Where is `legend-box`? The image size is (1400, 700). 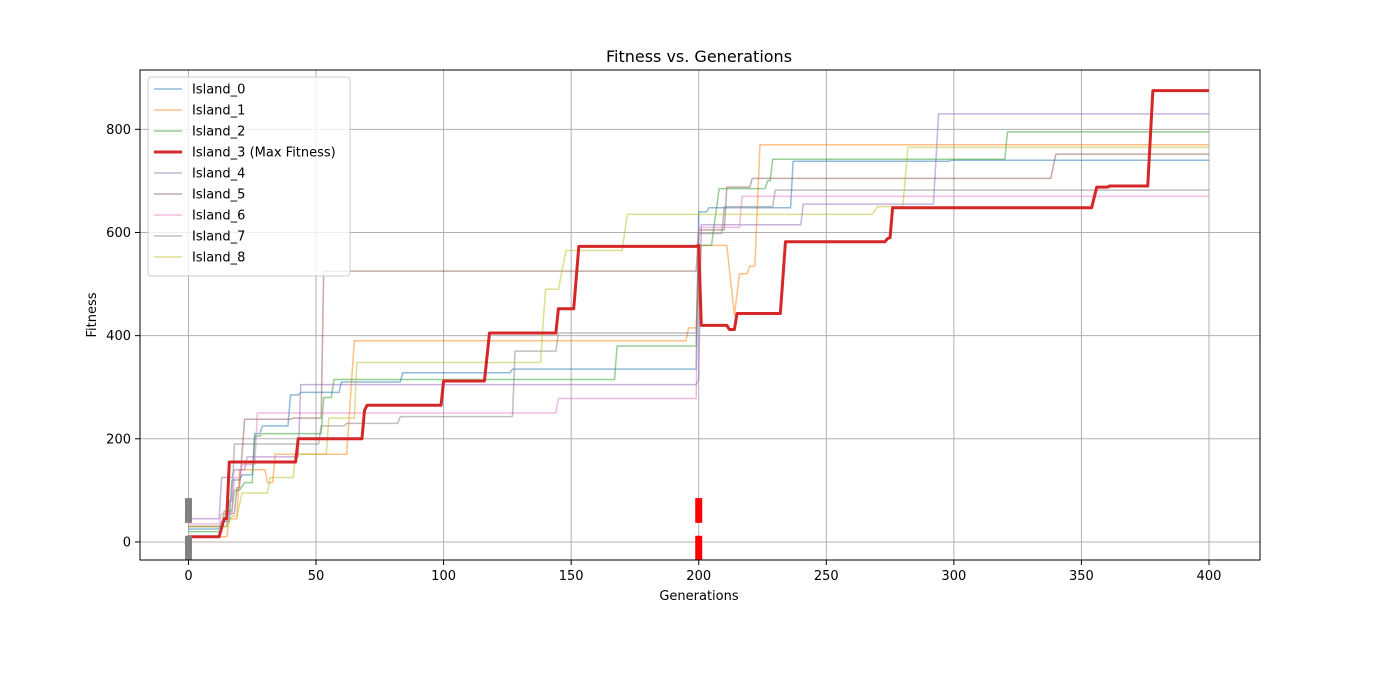 legend-box is located at coordinates (249, 176).